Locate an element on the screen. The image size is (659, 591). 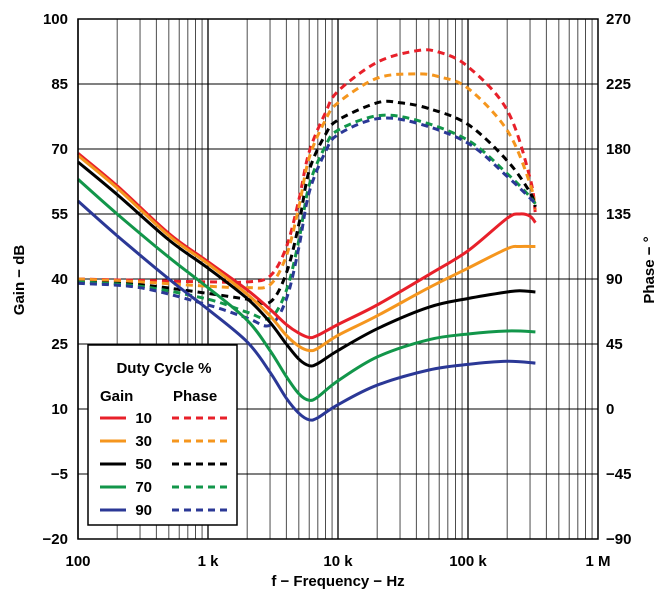
left-y-tick-label: 70 is located at coordinates (59, 149).